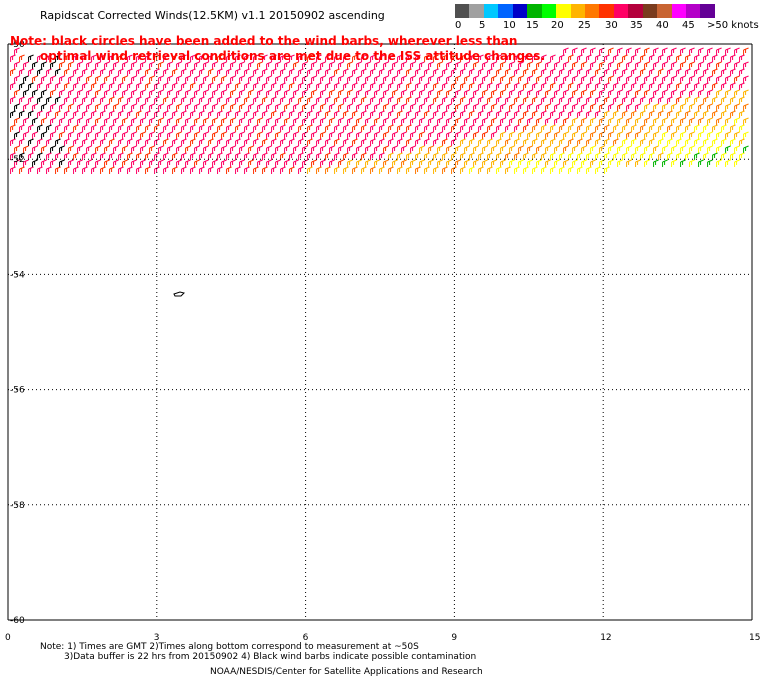 This screenshot has height=688, width=760. I want to click on legend-label: 20, so click(557, 25).